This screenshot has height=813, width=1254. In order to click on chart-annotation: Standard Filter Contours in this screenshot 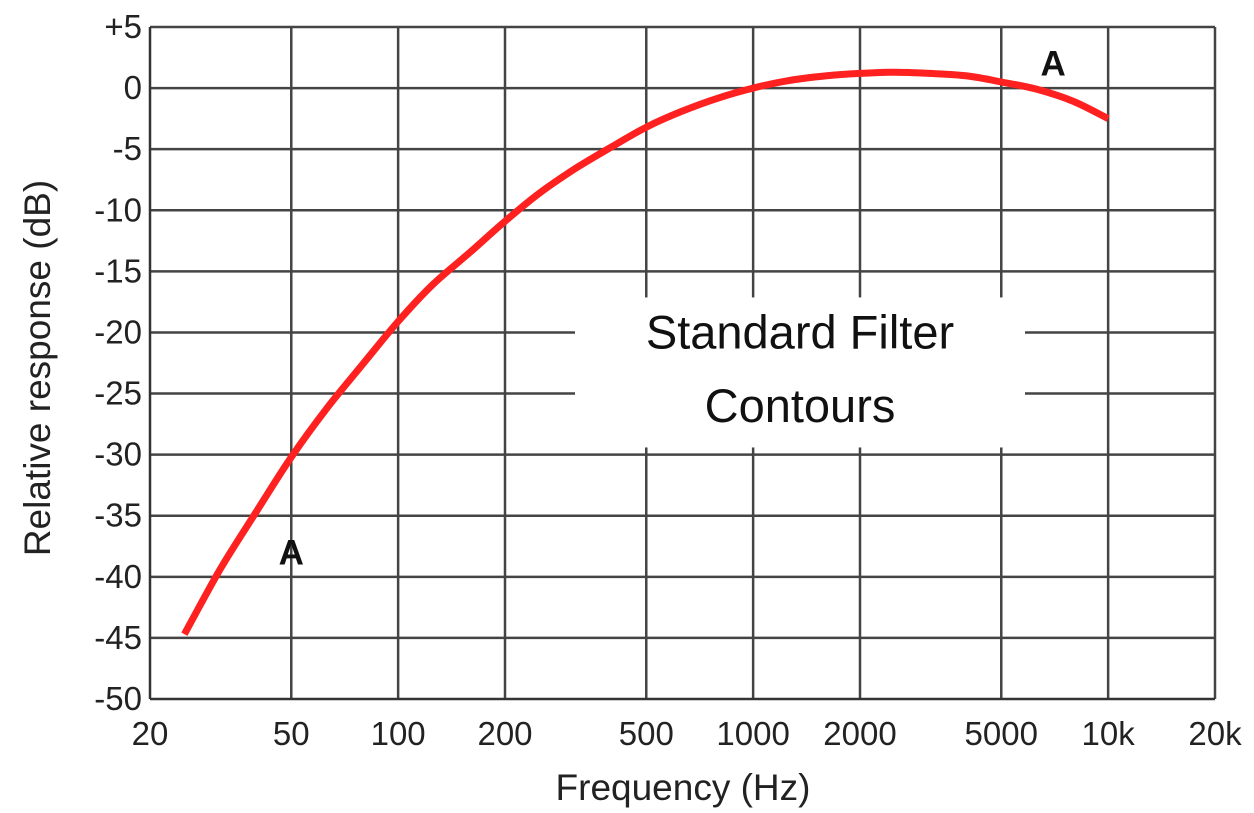, I will do `click(800, 372)`.